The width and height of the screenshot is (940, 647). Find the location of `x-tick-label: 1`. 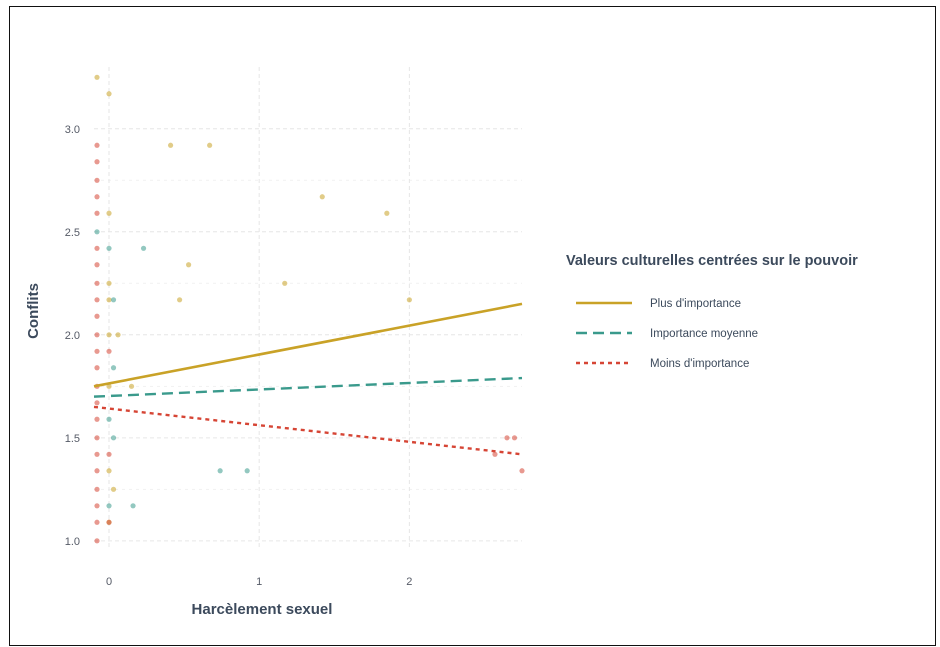

x-tick-label: 1 is located at coordinates (259, 582).